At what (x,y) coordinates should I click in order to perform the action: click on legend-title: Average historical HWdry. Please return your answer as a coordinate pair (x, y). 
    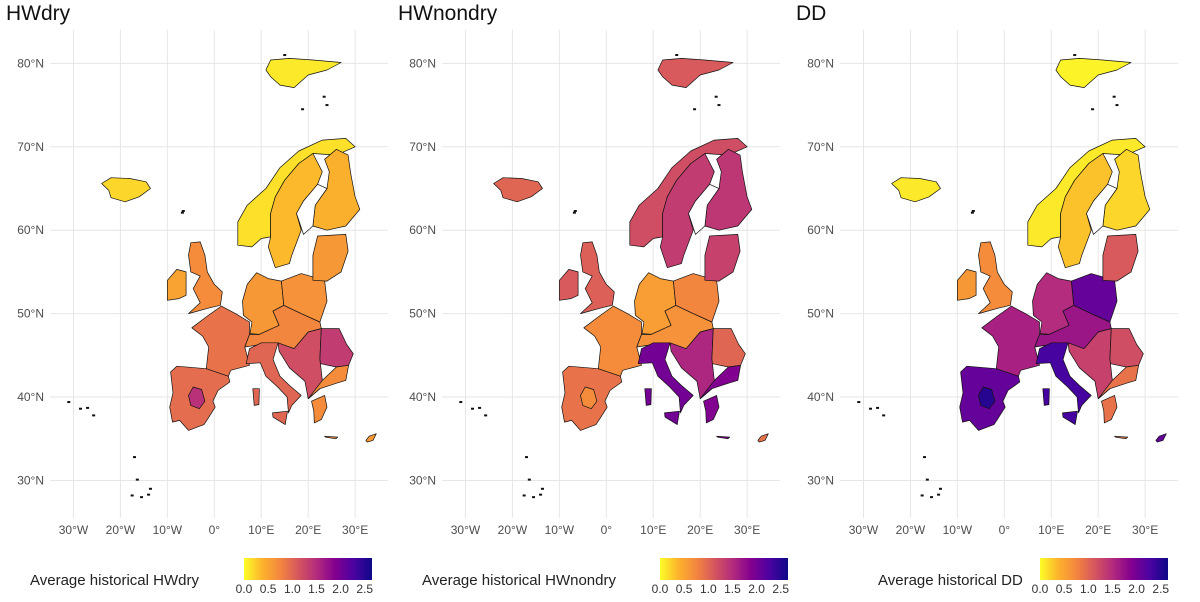
    Looking at the image, I should click on (114, 580).